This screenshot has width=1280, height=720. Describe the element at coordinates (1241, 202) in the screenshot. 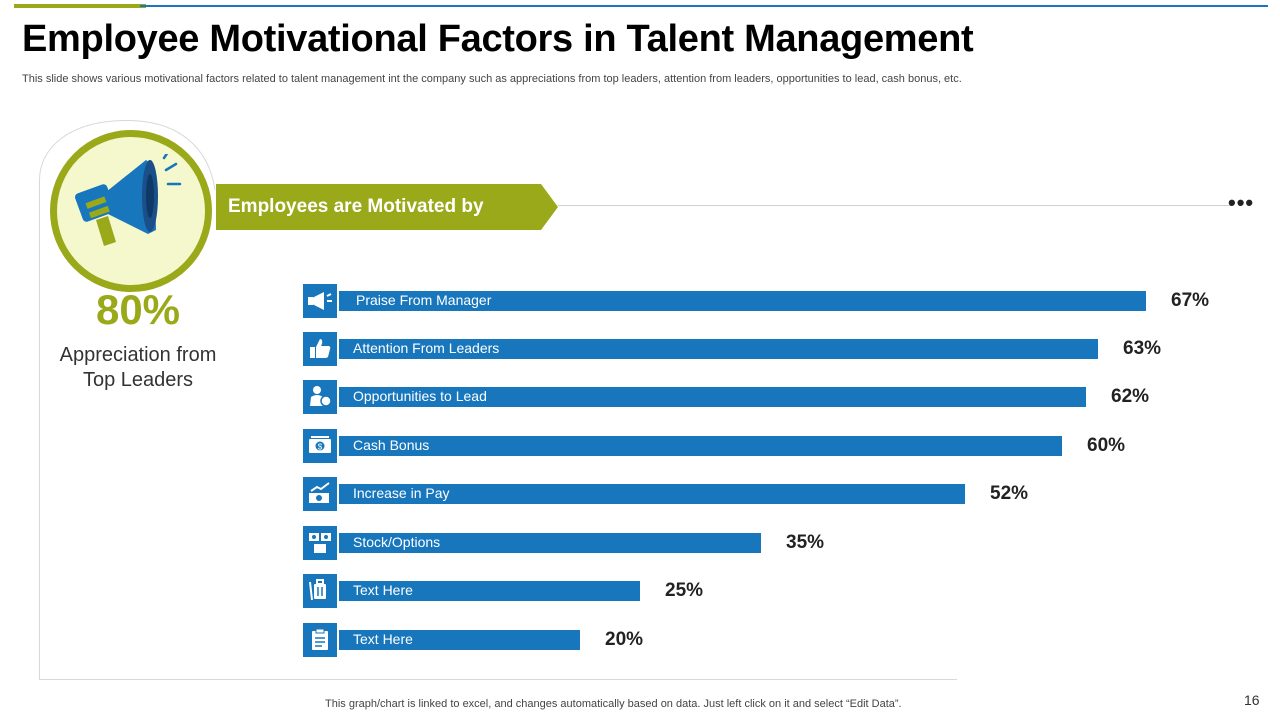

I see `more-options-icon: •••` at that location.